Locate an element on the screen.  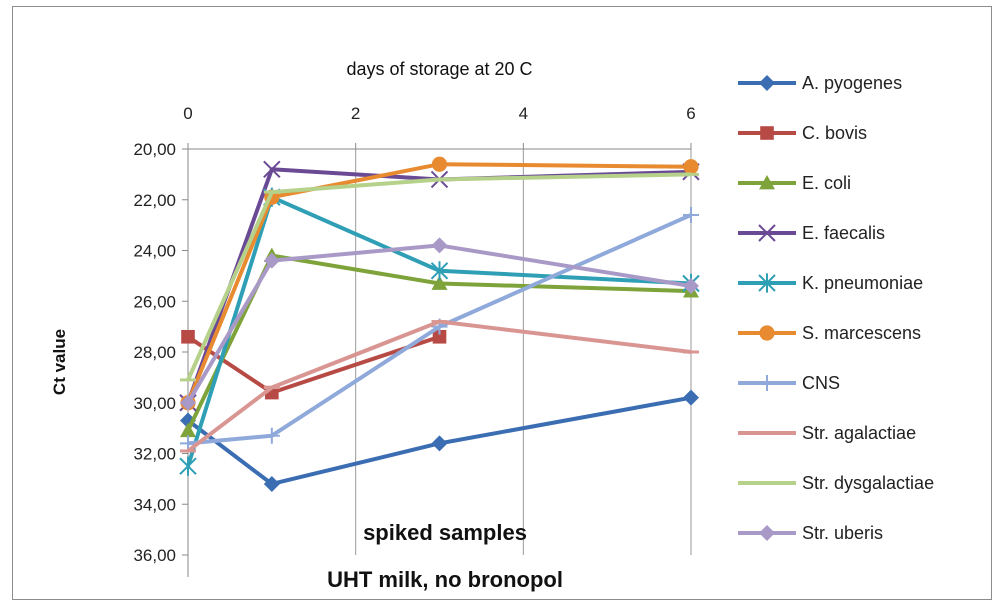
data-point-e-faecalis is located at coordinates (272, 169).